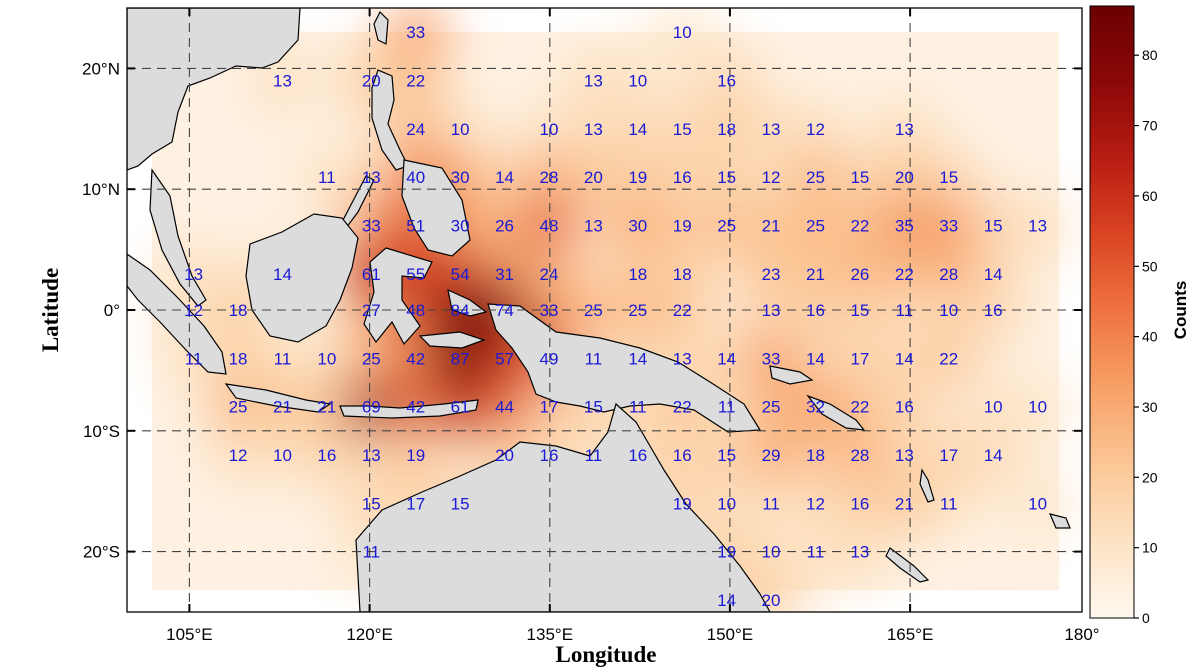  What do you see at coordinates (371, 274) in the screenshot?
I see `count-label: 61` at bounding box center [371, 274].